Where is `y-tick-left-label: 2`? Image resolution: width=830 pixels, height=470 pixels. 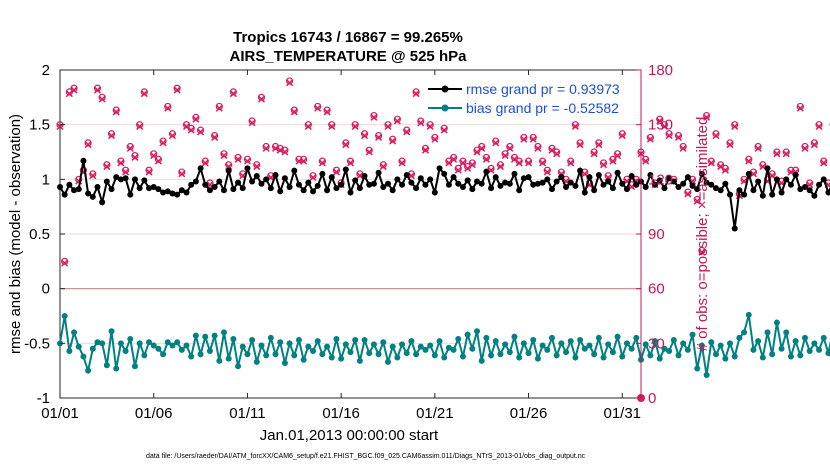 y-tick-left-label: 2 is located at coordinates (46, 70).